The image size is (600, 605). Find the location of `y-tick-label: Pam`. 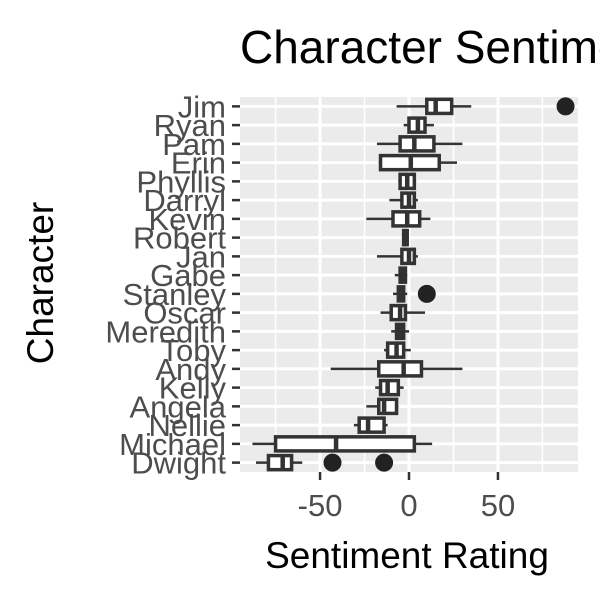

y-tick-label: Pam is located at coordinates (194, 144).